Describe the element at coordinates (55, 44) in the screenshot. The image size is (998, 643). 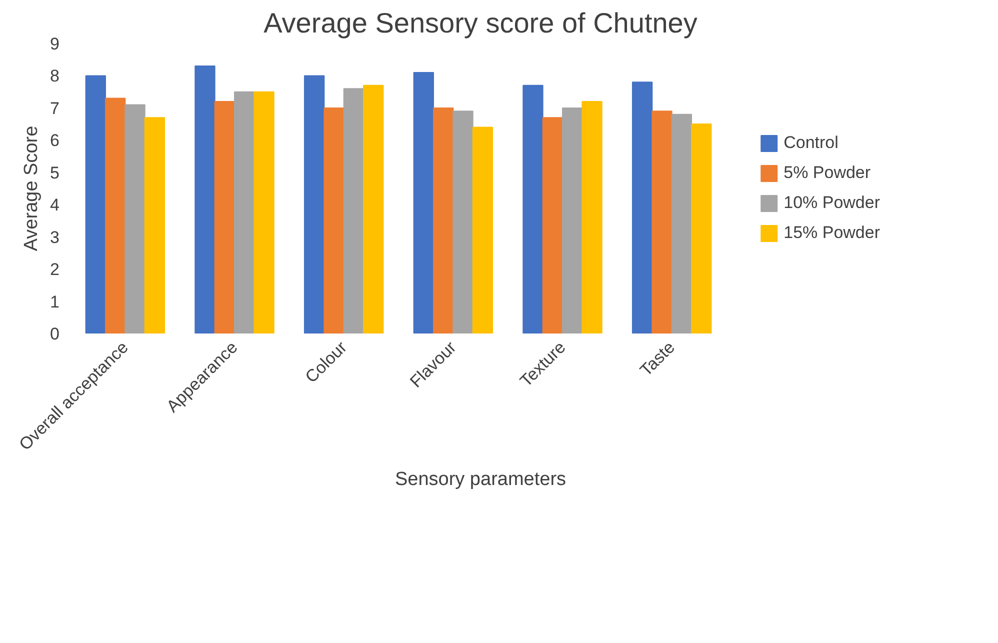
I see `y-tick-label: 9` at that location.